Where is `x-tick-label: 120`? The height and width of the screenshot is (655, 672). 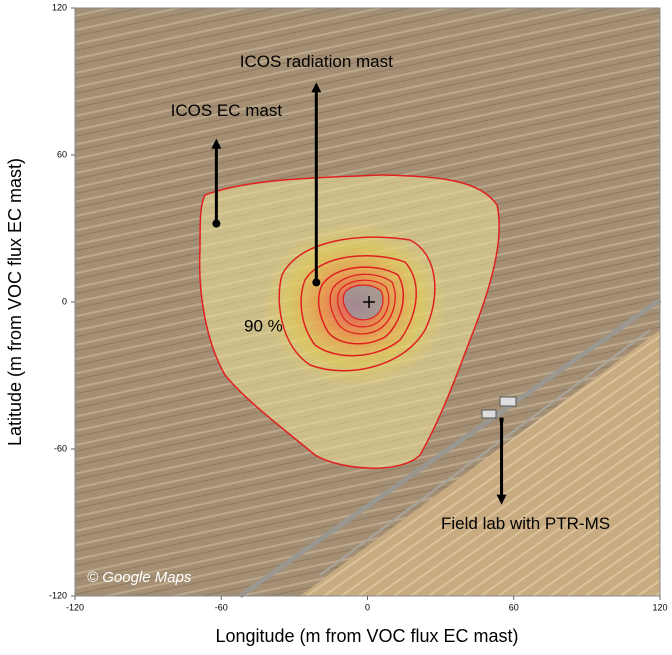 x-tick-label: 120 is located at coordinates (659, 607).